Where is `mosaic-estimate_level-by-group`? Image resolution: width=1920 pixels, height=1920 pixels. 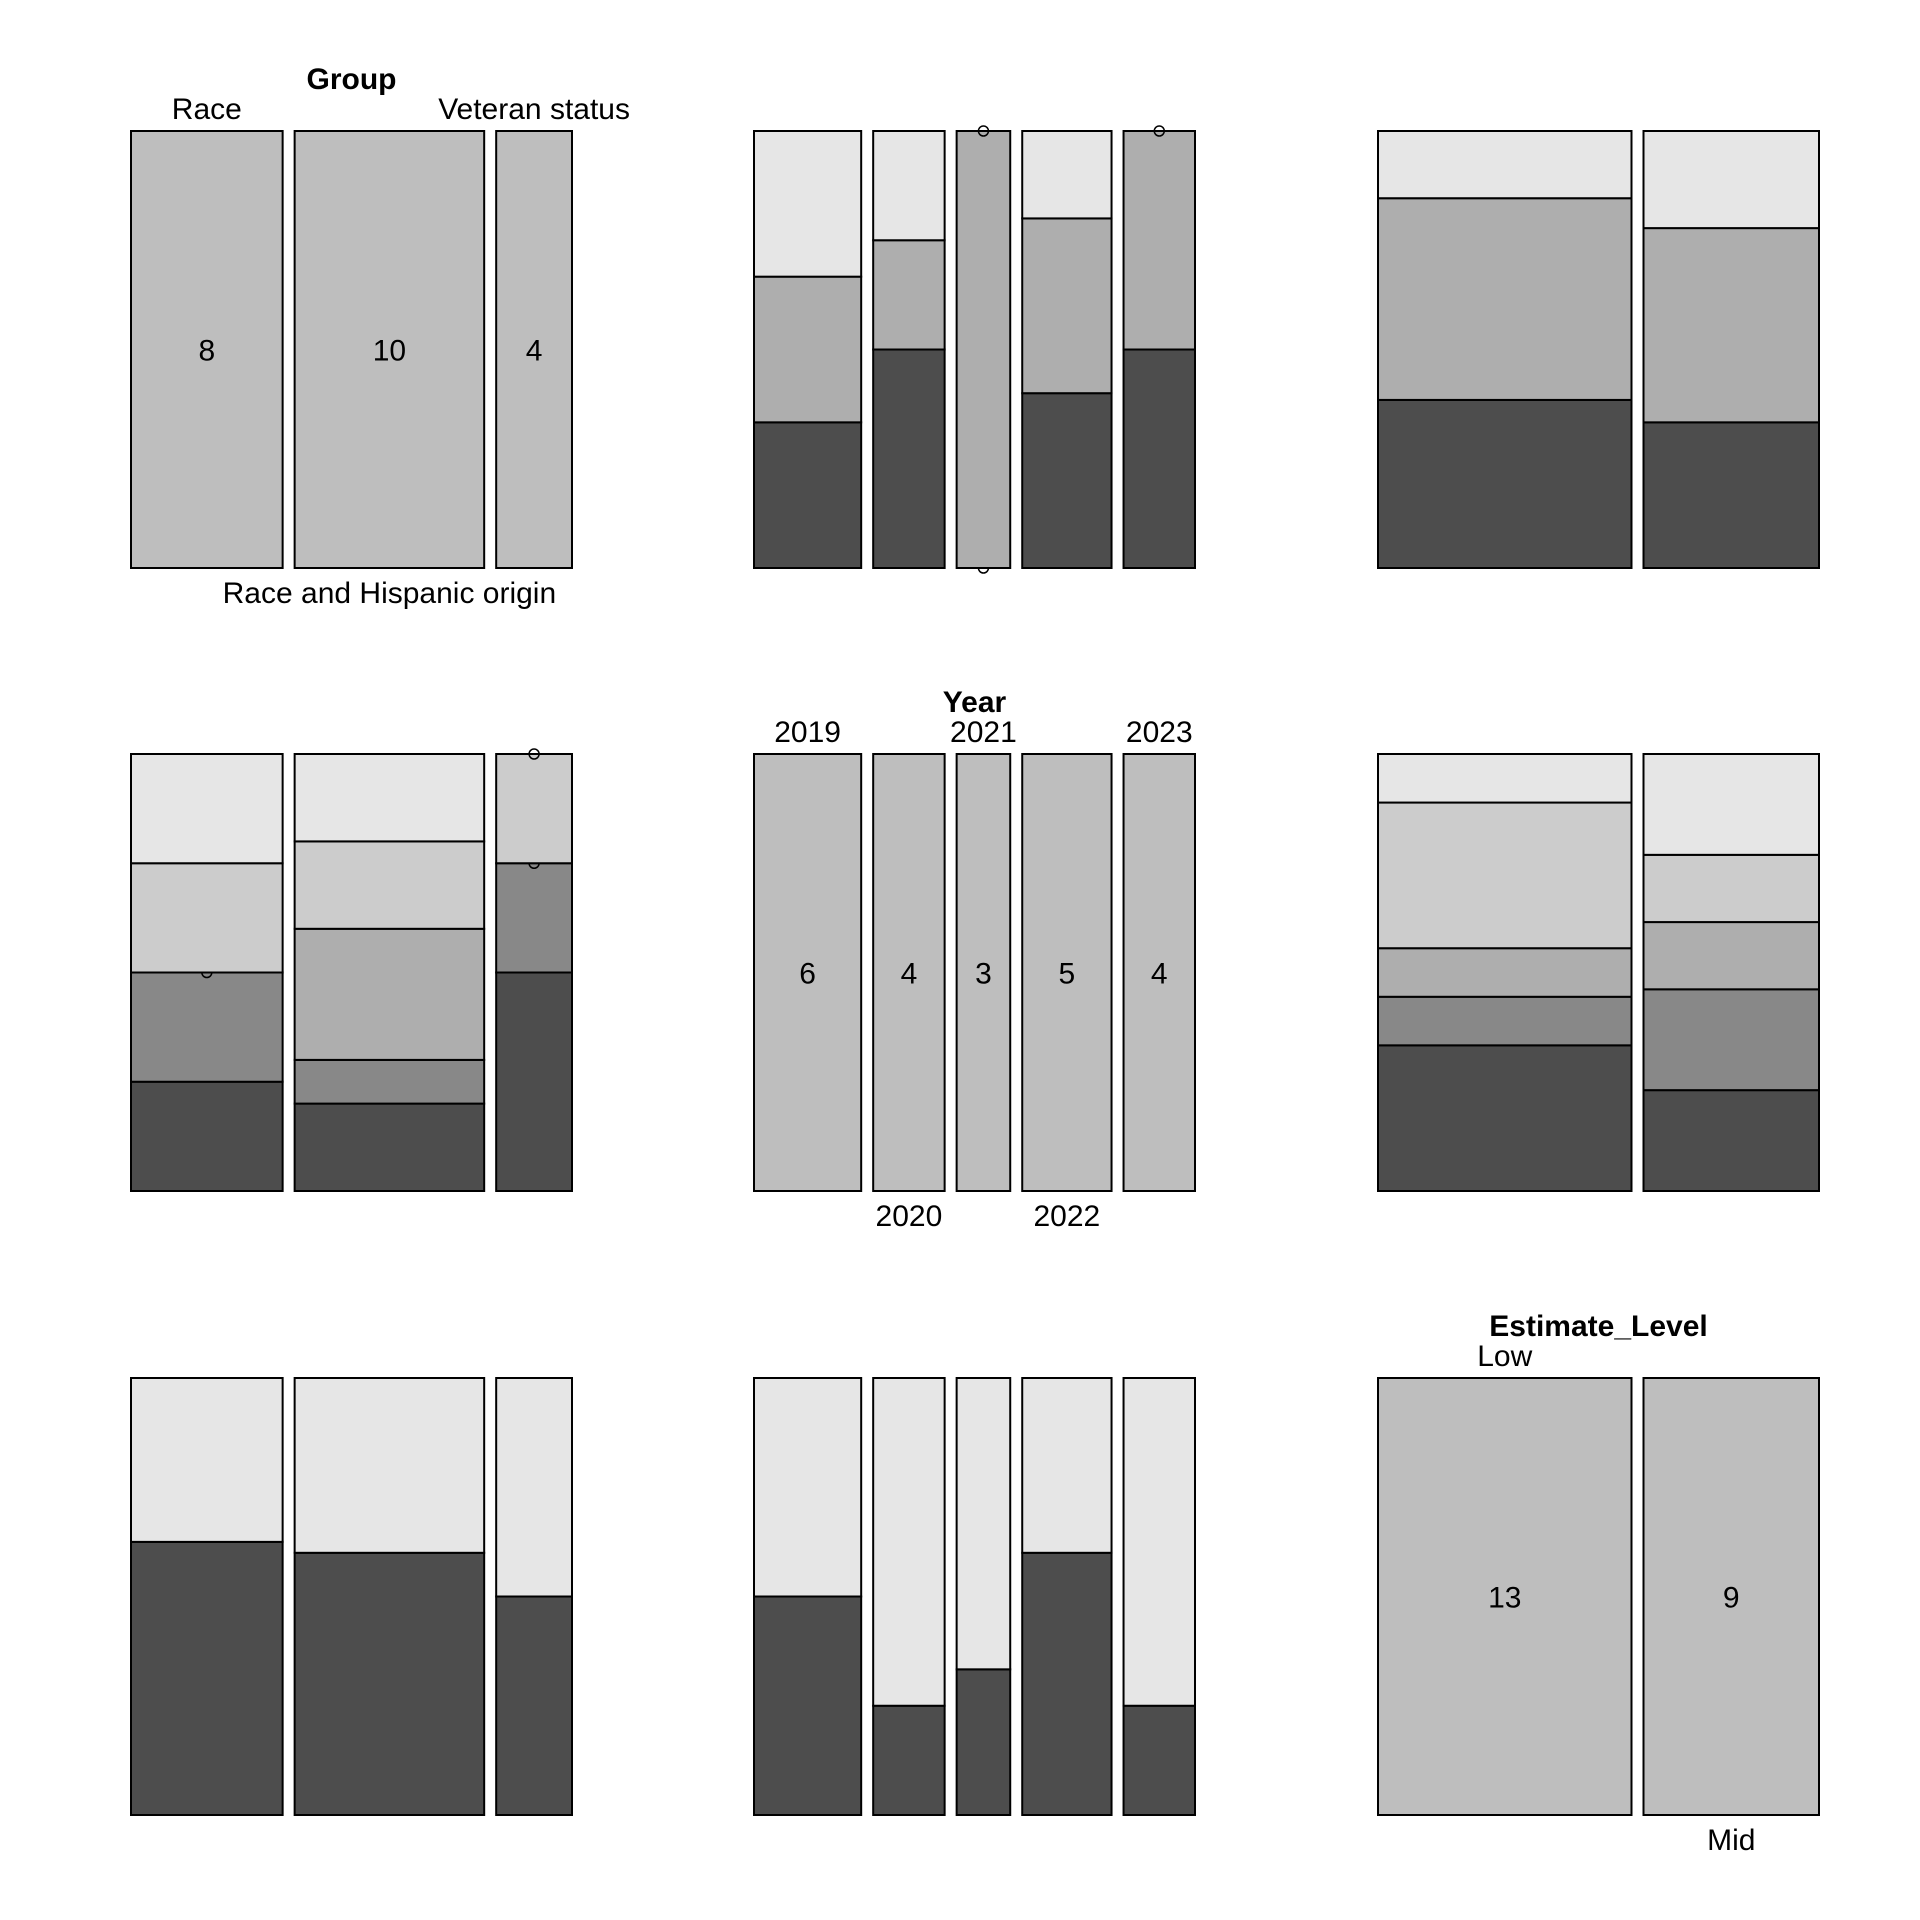 mosaic-estimate_level-by-group is located at coordinates (352, 1597).